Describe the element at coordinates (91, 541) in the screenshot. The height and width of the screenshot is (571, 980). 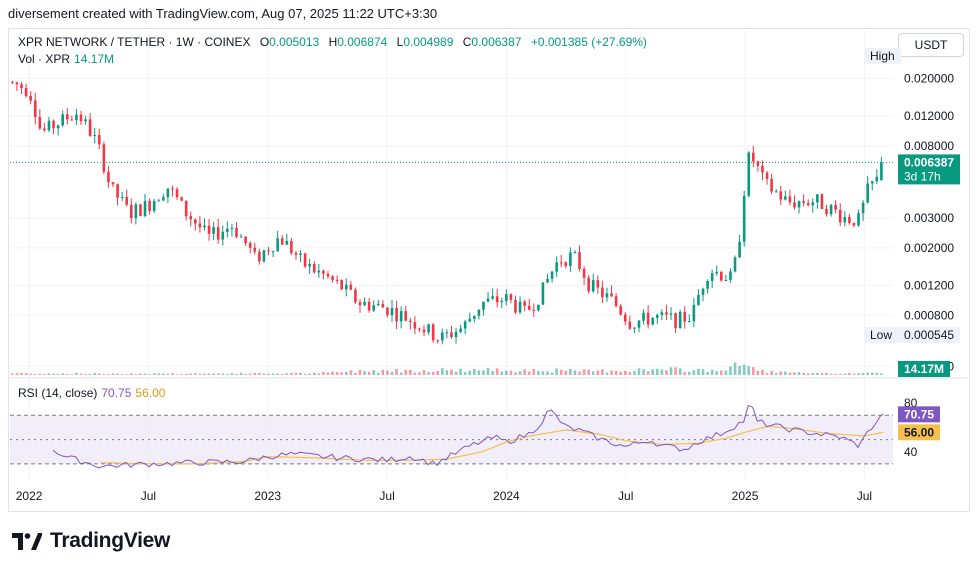
I see `tradingview-logo: TradingView` at that location.